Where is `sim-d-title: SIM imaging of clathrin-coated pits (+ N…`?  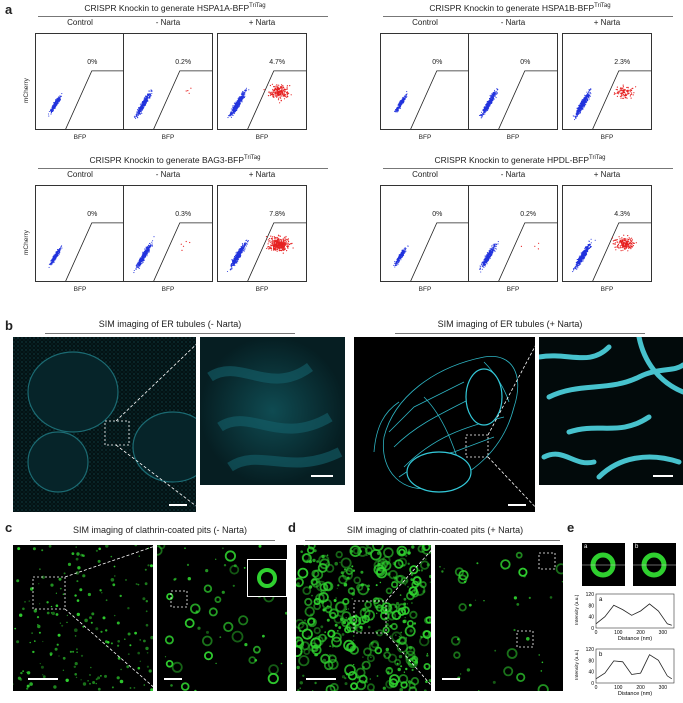 sim-d-title: SIM imaging of clathrin-coated pits (+ N… is located at coordinates (435, 530).